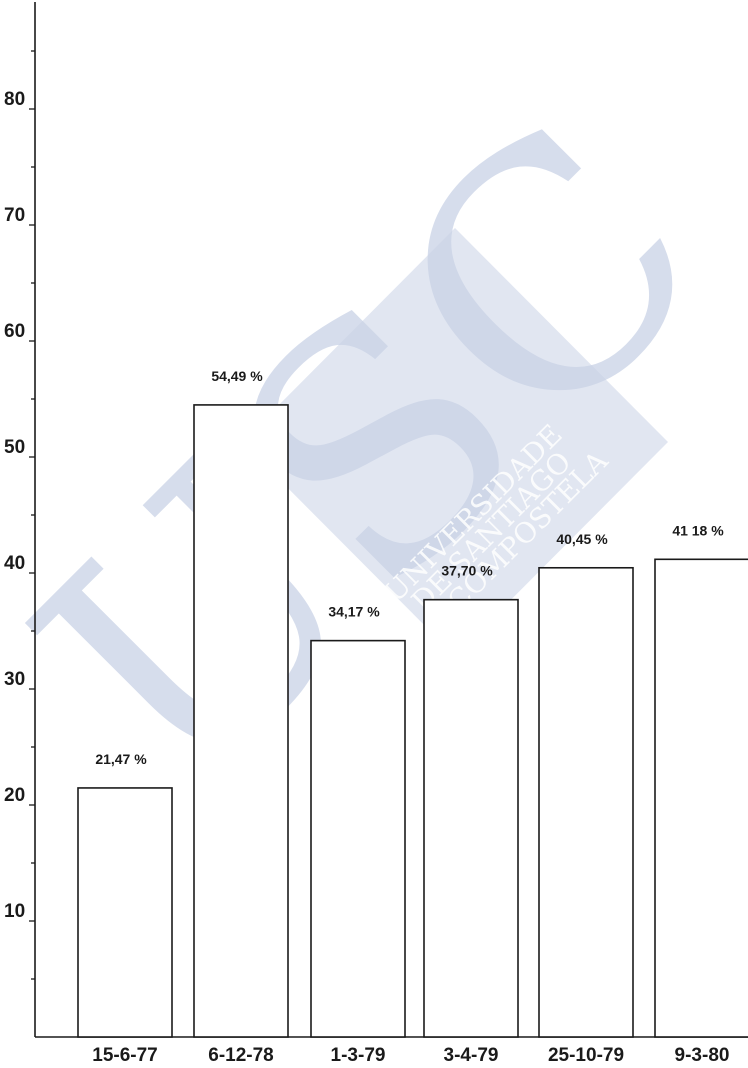 This screenshot has height=1068, width=748. What do you see at coordinates (586, 1055) in the screenshot?
I see `x-tick-label: 25-10-79` at bounding box center [586, 1055].